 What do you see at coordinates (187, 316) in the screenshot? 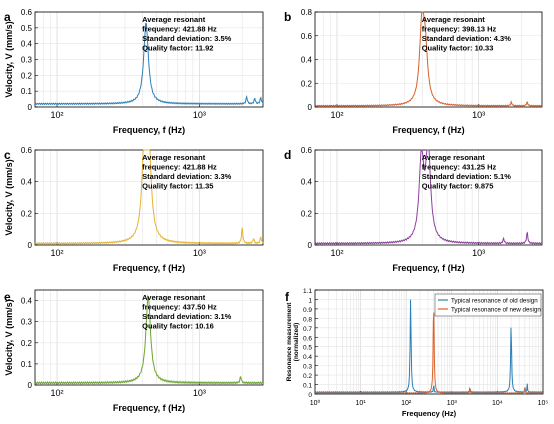
I see `annotation-line: Standard deviation: 3.1%` at bounding box center [187, 316].